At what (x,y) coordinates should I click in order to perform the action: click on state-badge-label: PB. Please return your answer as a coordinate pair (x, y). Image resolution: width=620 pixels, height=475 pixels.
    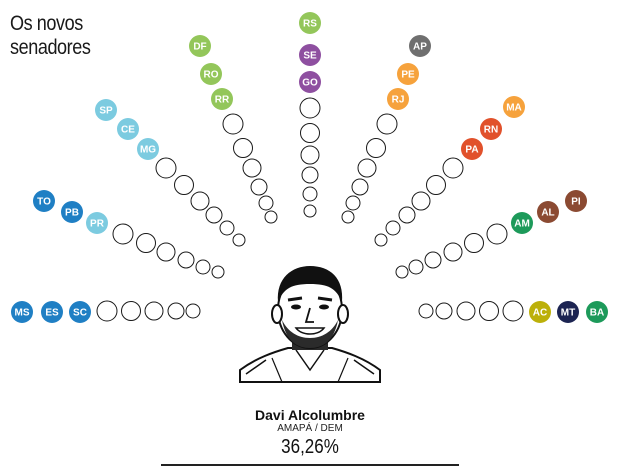
    Looking at the image, I should click on (72, 213).